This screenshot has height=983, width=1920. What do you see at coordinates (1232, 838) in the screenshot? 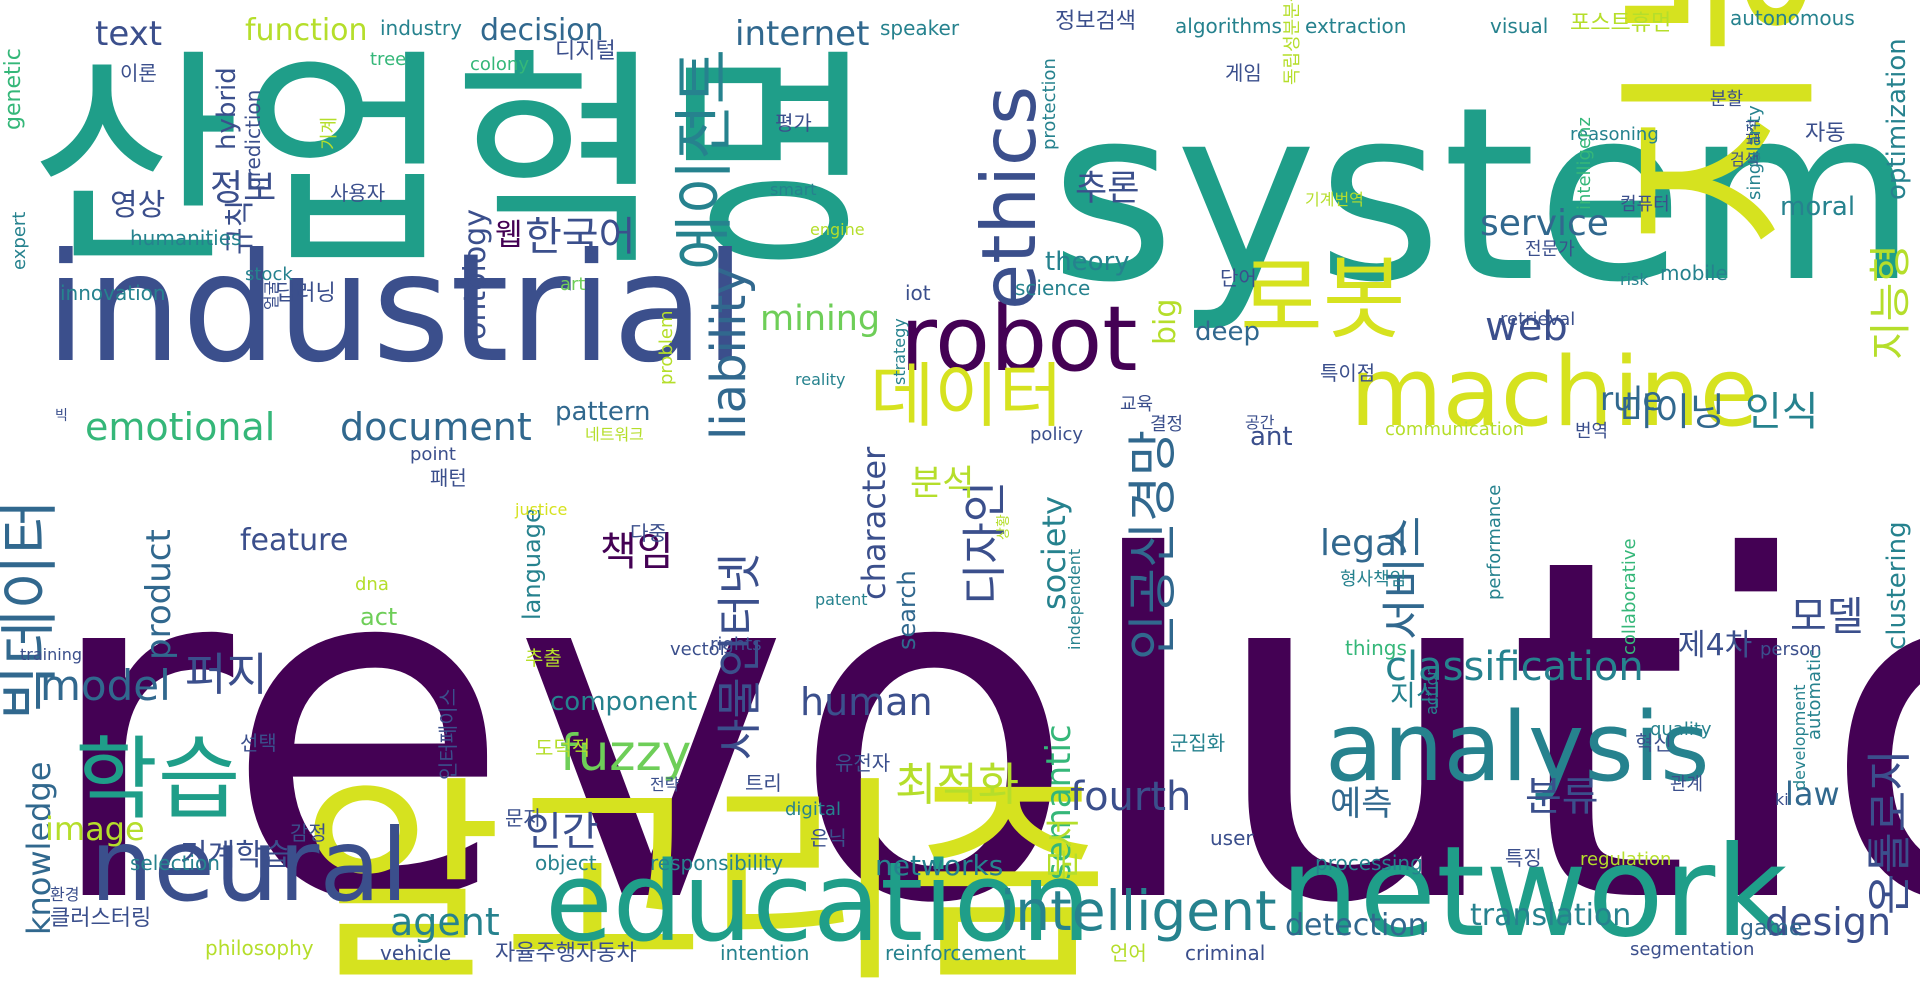
I see `word-169: user` at bounding box center [1232, 838].